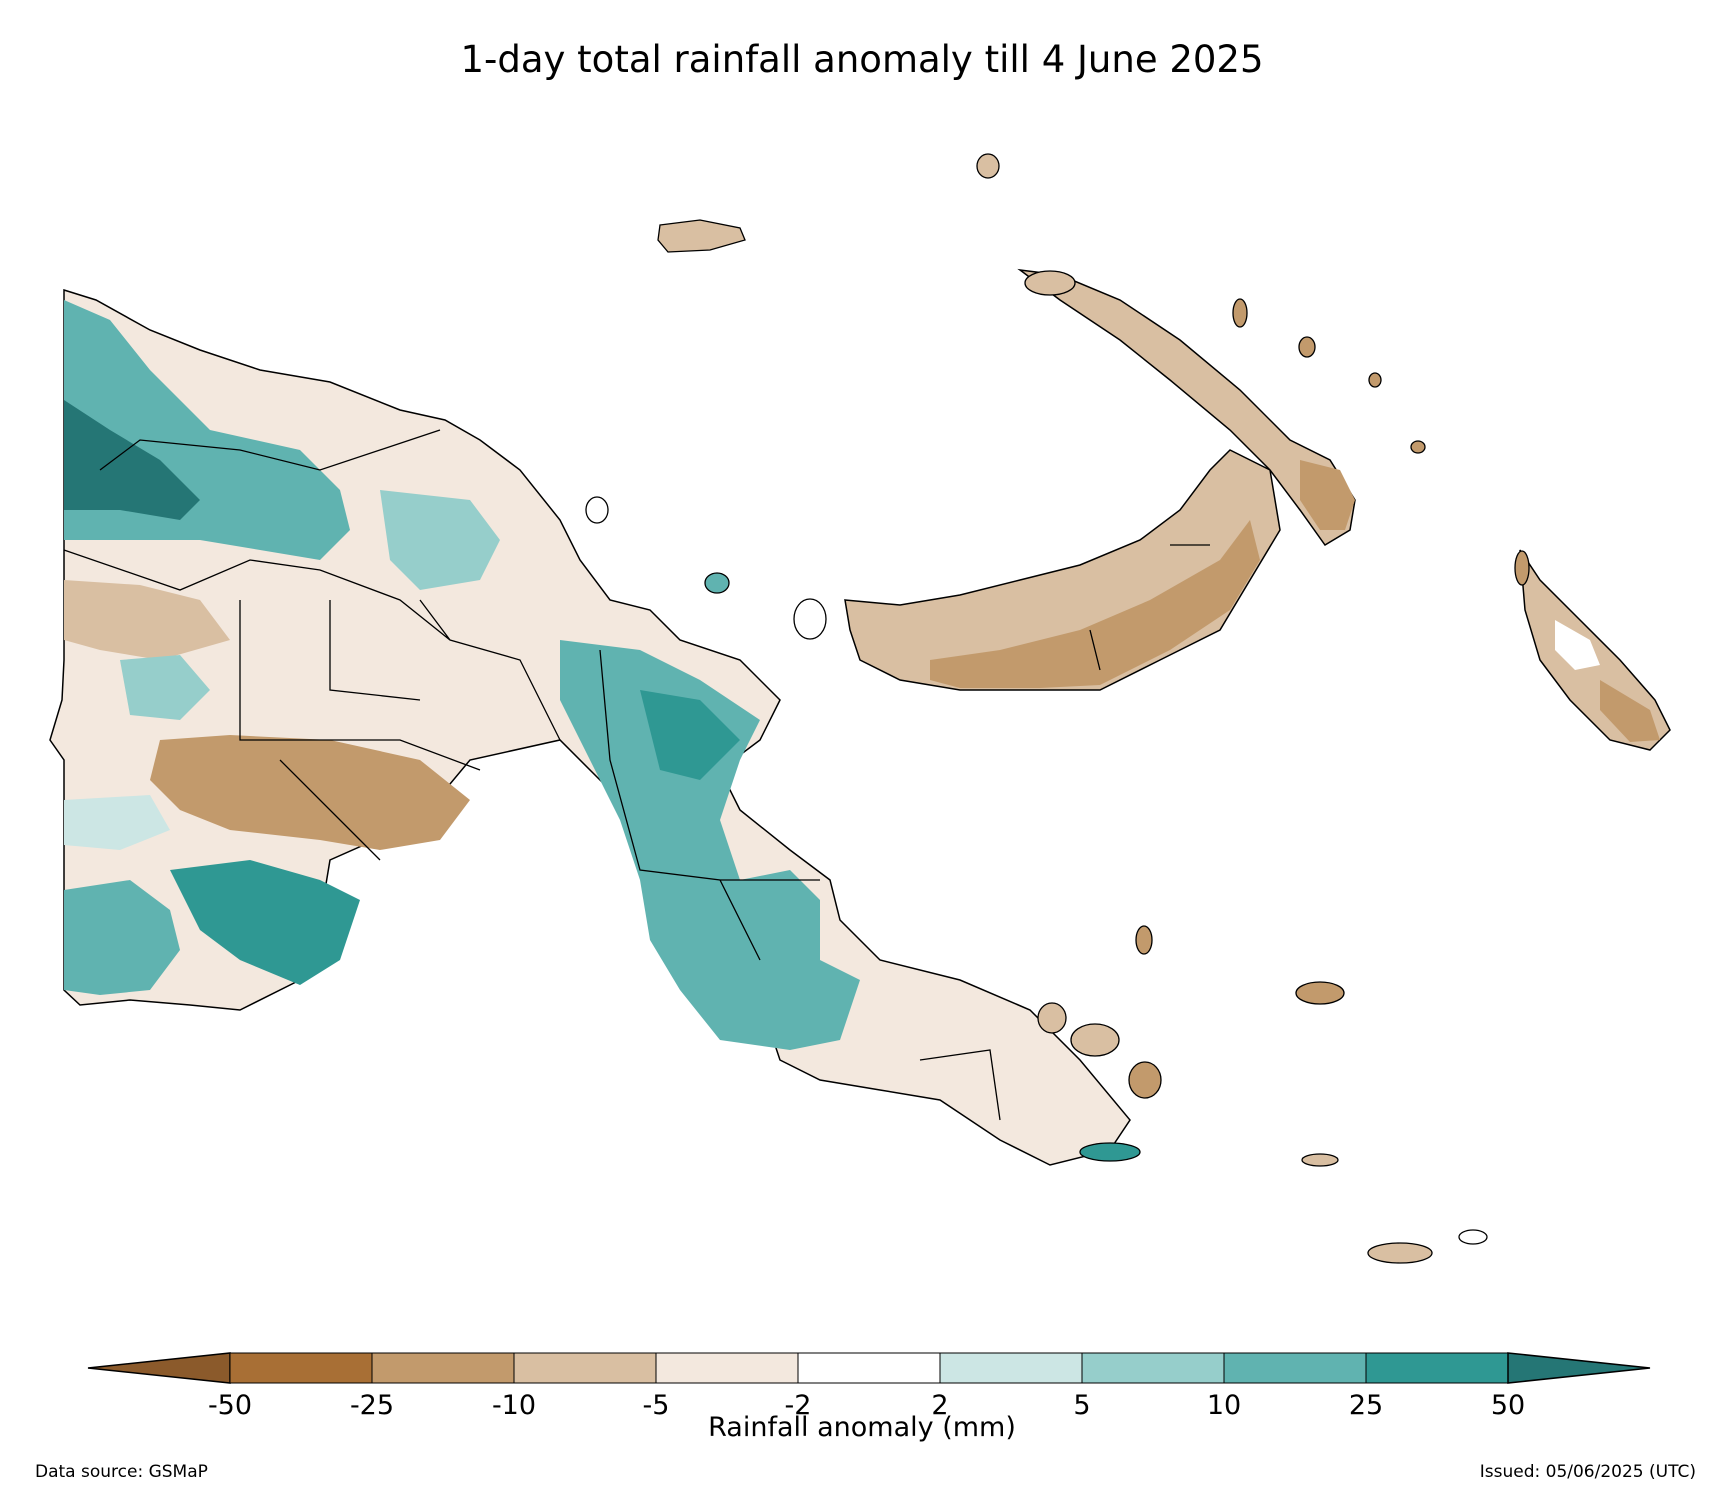 The height and width of the screenshot is (1494, 1724). I want to click on trobriand-island, so click(1144, 940).